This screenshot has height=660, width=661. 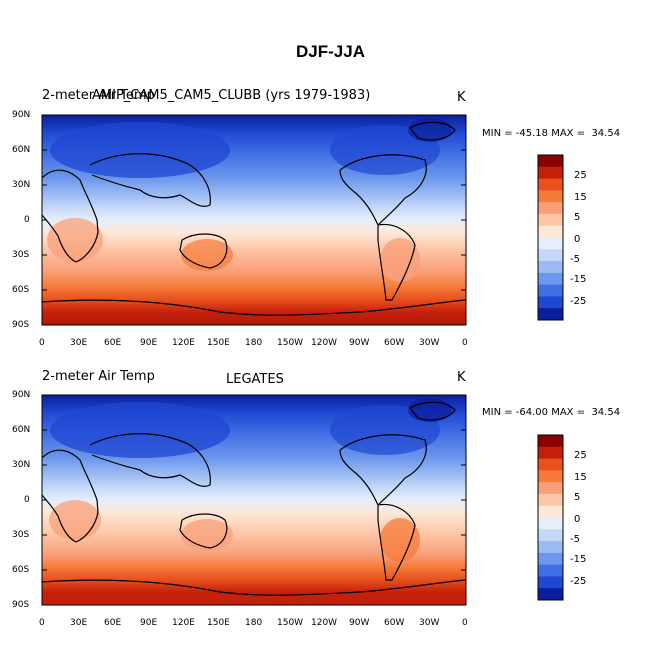 I want to click on panel1-variable-label: 2-meter Air Temp, so click(x=98, y=95).